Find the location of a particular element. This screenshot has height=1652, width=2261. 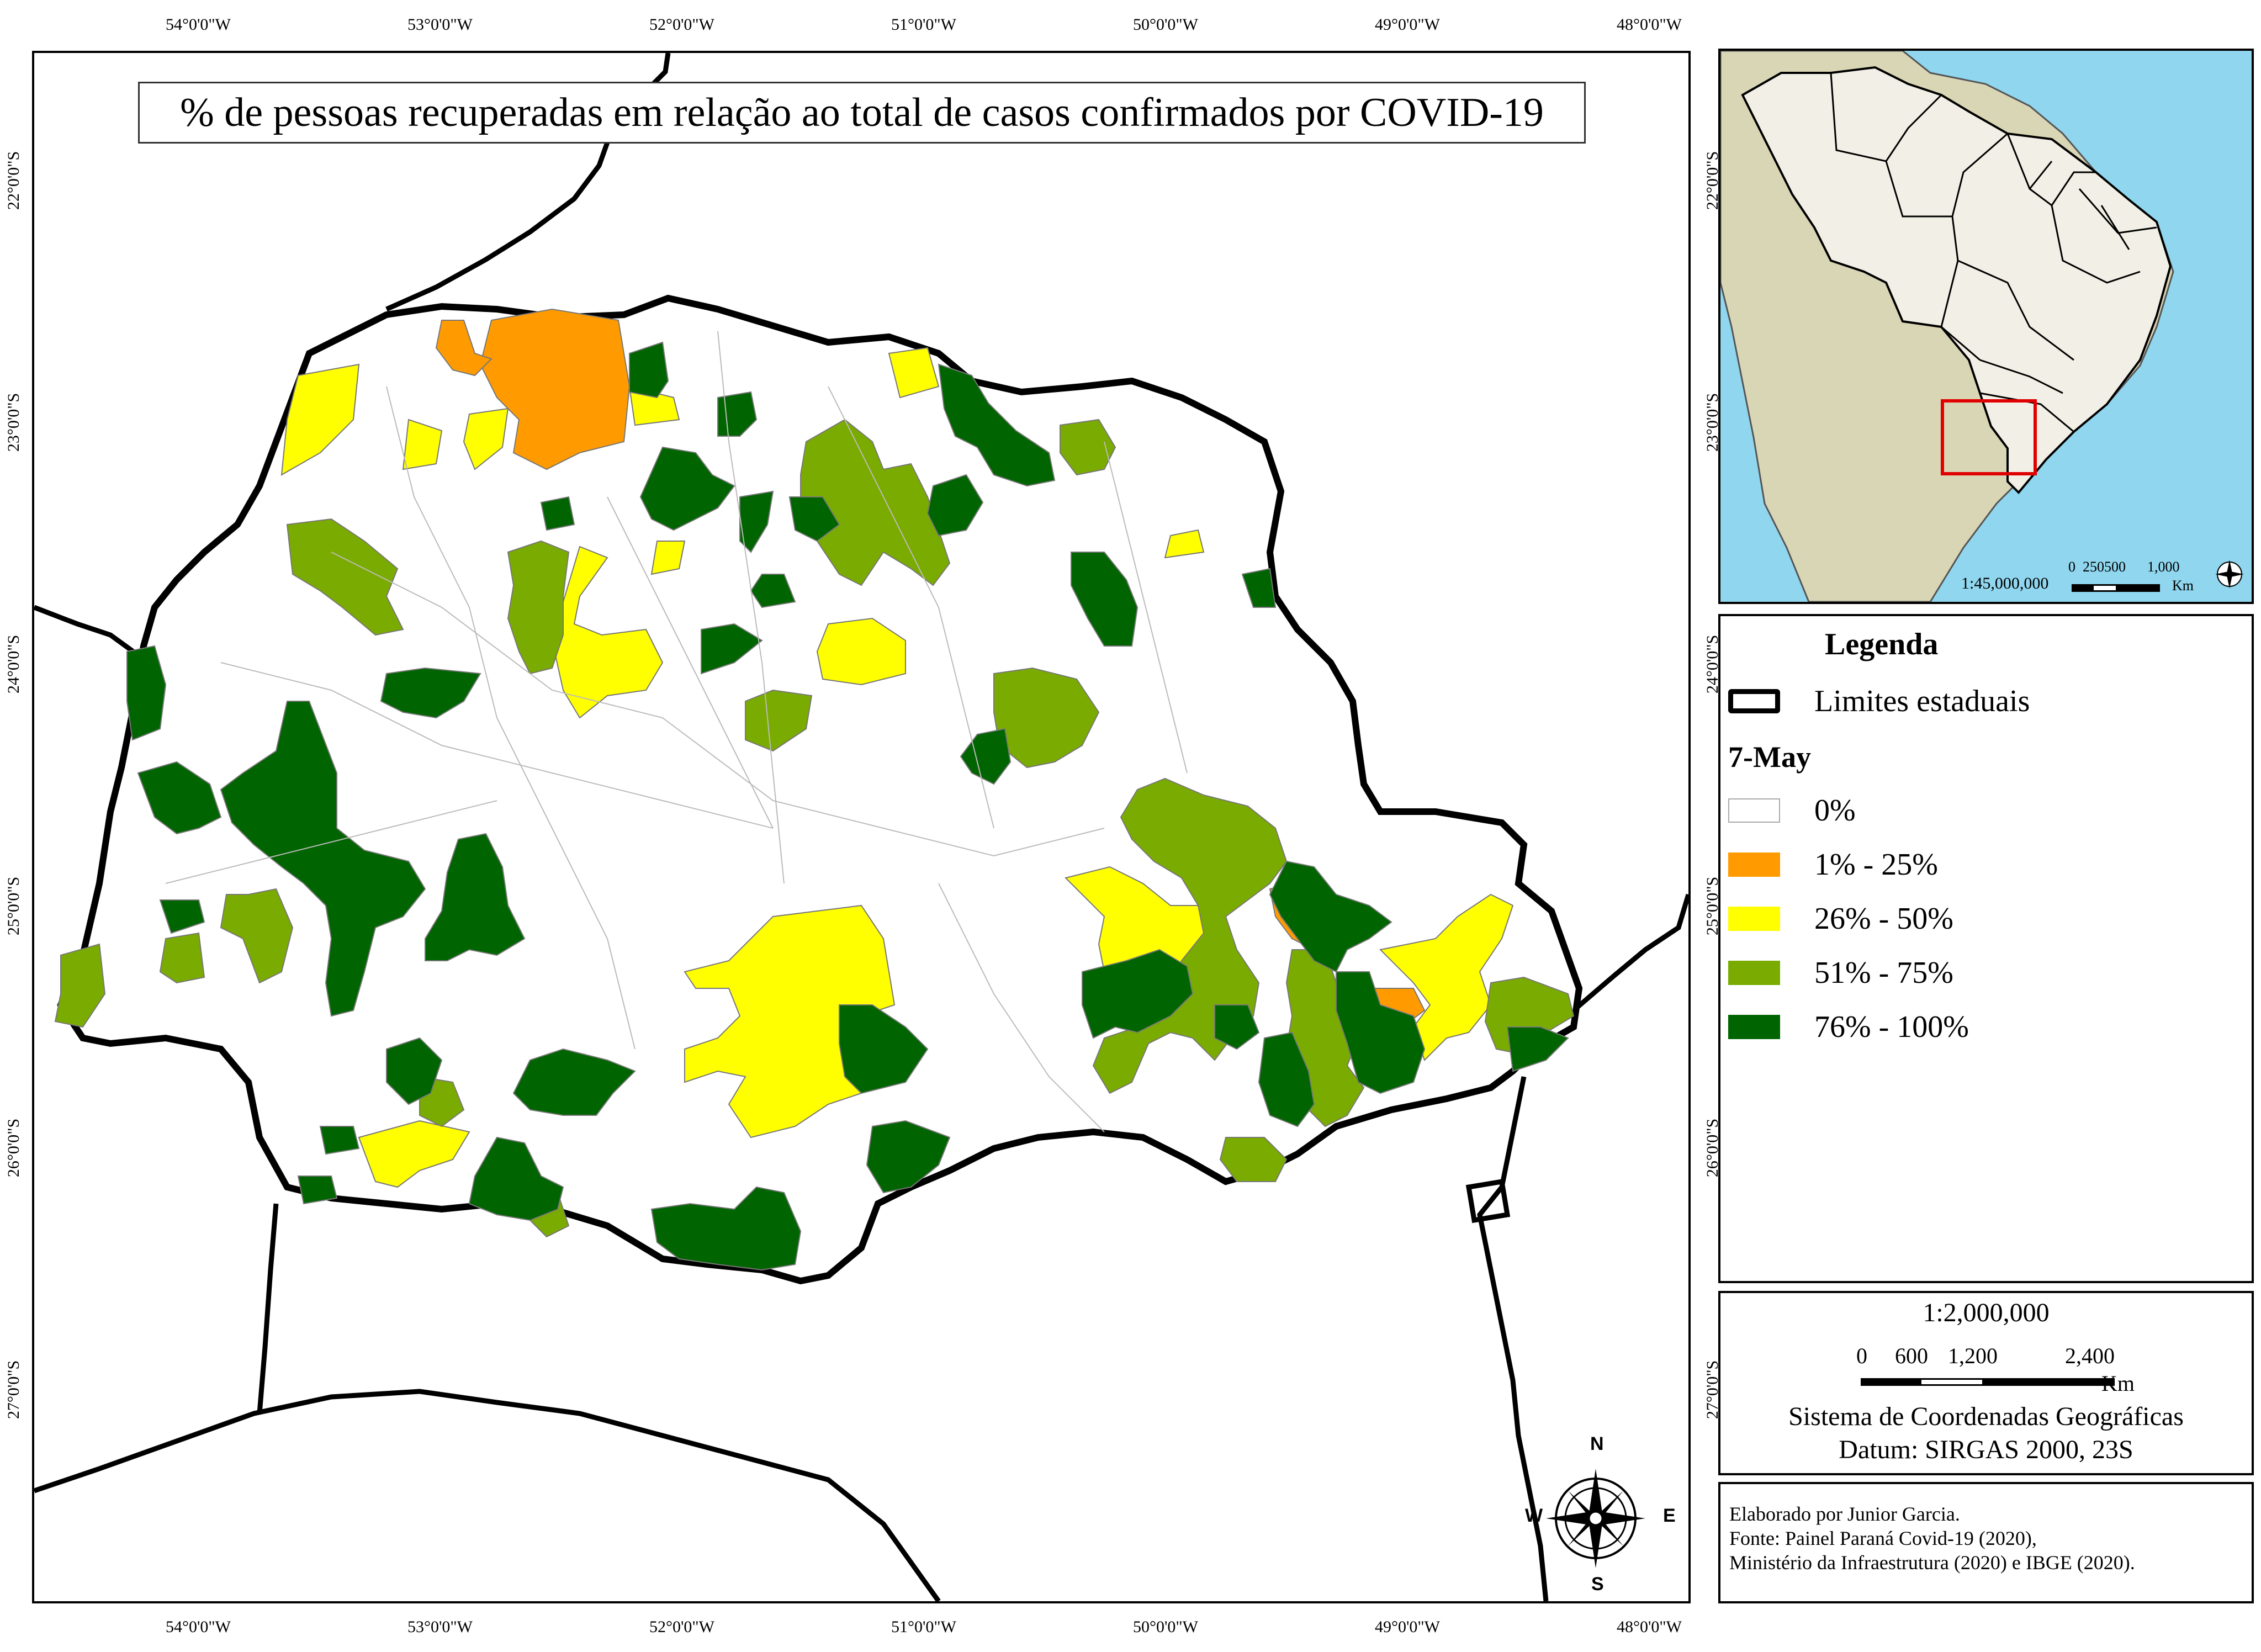

scale-tick-0: 0 is located at coordinates (1861, 1355).